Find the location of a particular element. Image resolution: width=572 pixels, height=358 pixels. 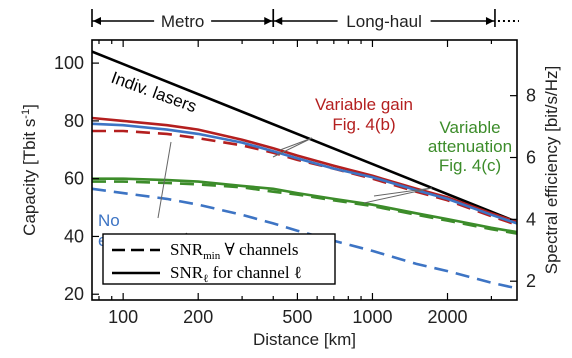

annotation-line: attenuation is located at coordinates (470, 146).